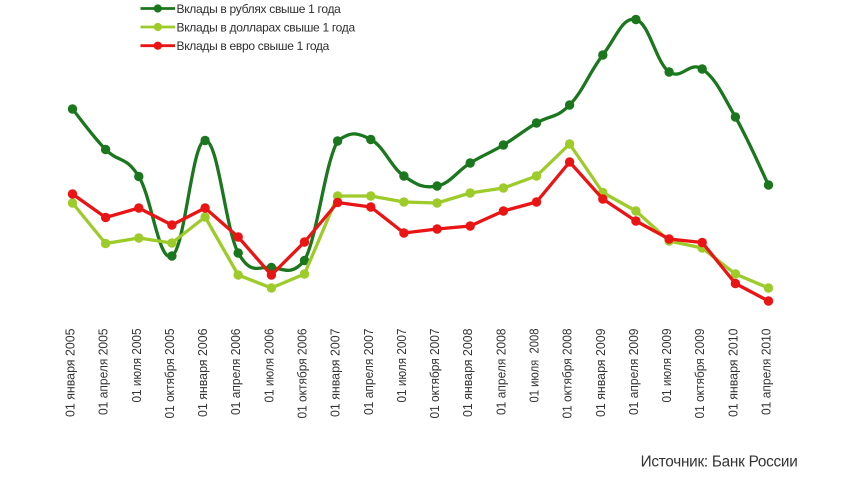  What do you see at coordinates (369, 371) in the screenshot?
I see `svg-text: 01 апреля 2007` at bounding box center [369, 371].